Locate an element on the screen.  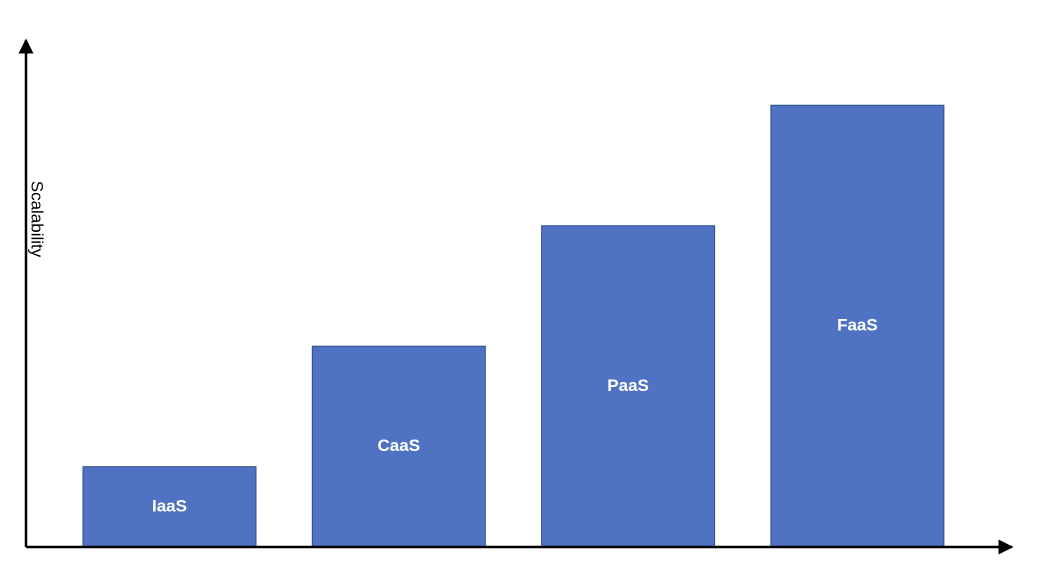
bar-paas is located at coordinates (628, 386).